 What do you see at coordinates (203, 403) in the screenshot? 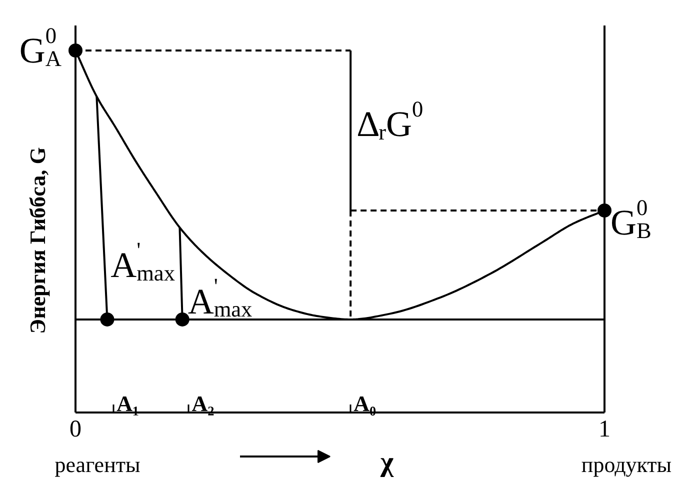
I see `annotation: A₂` at bounding box center [203, 403].